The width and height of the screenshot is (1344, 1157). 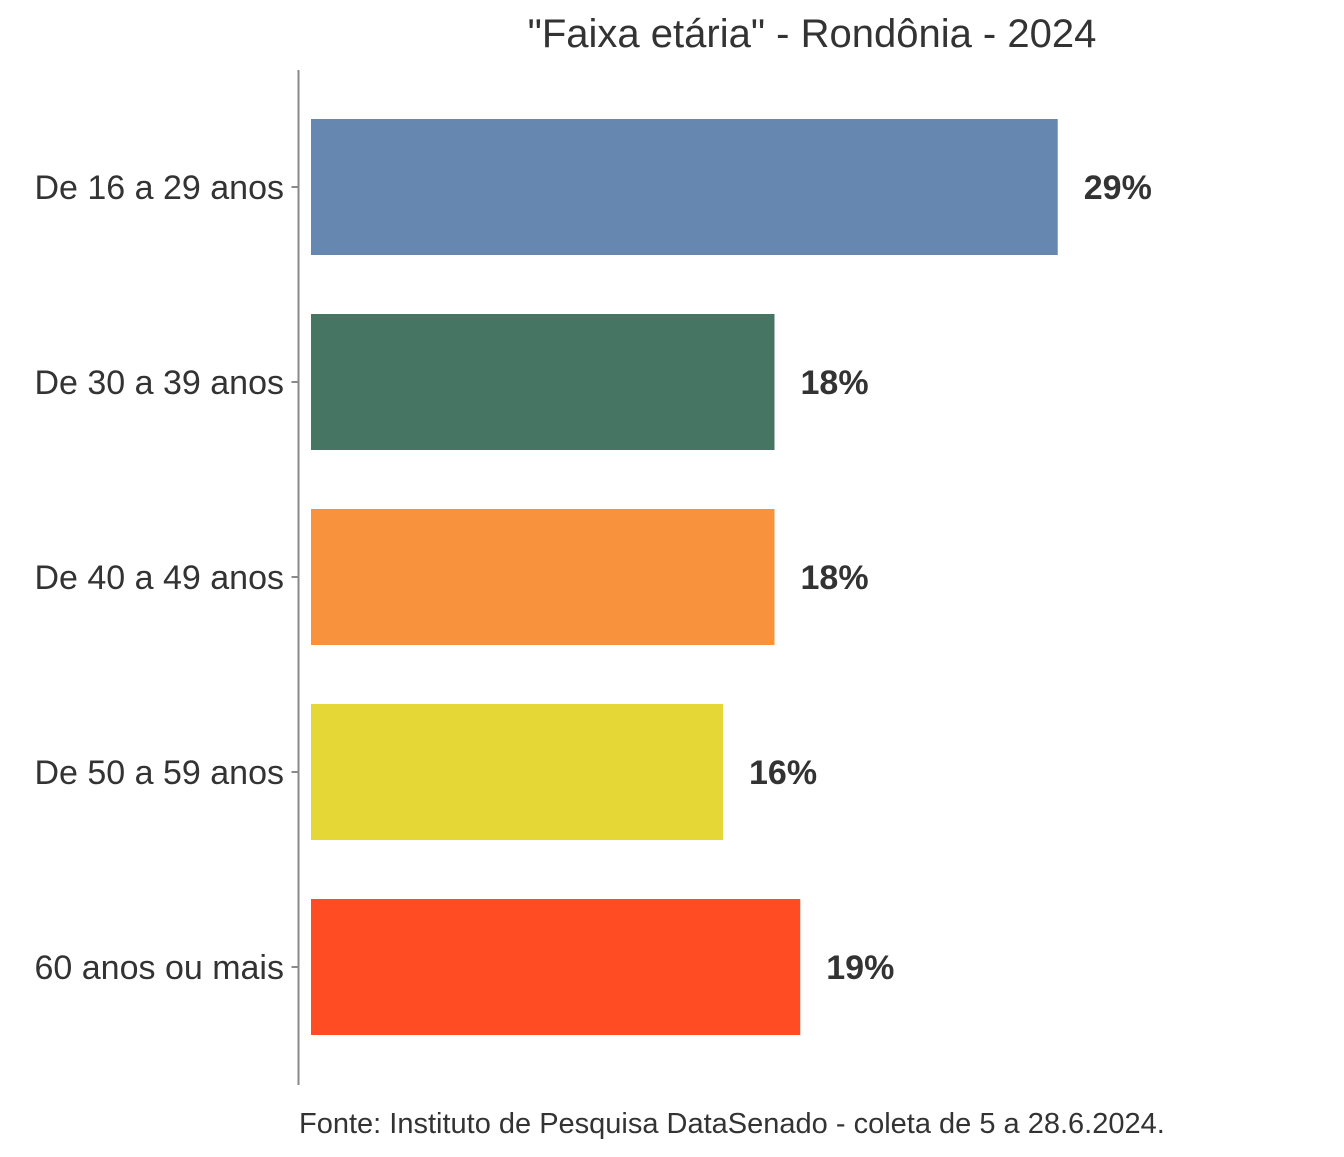 I want to click on category-label-3: De 40 a 49 anos, so click(x=159, y=578).